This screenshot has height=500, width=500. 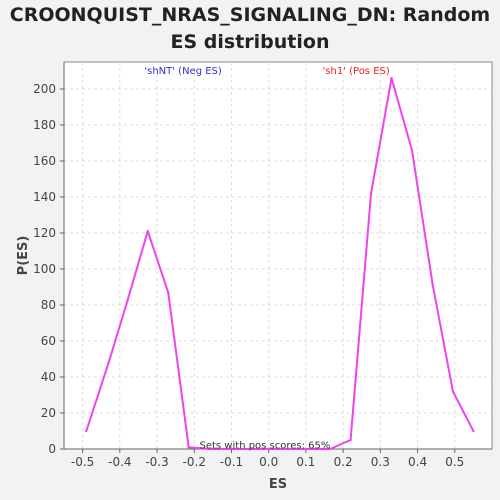 What do you see at coordinates (119, 462) in the screenshot?
I see `x-tick-label: -0.4` at bounding box center [119, 462].